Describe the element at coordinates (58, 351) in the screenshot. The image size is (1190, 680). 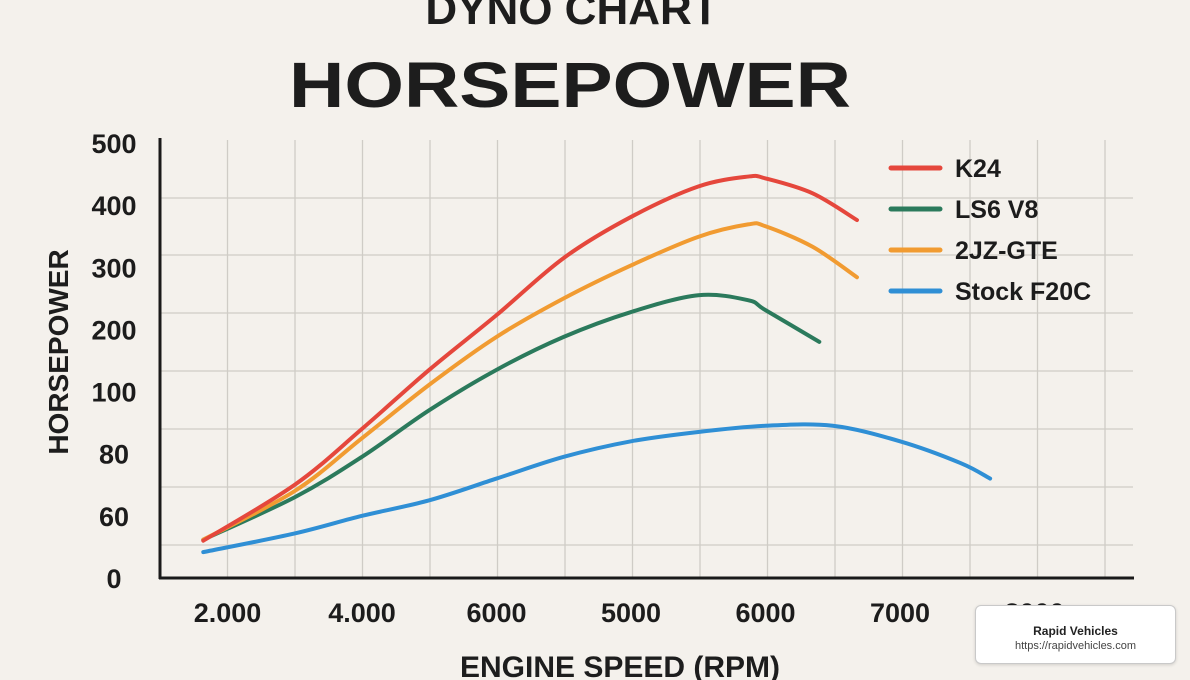
I see `y-axis-label: HORSEPOWER` at that location.